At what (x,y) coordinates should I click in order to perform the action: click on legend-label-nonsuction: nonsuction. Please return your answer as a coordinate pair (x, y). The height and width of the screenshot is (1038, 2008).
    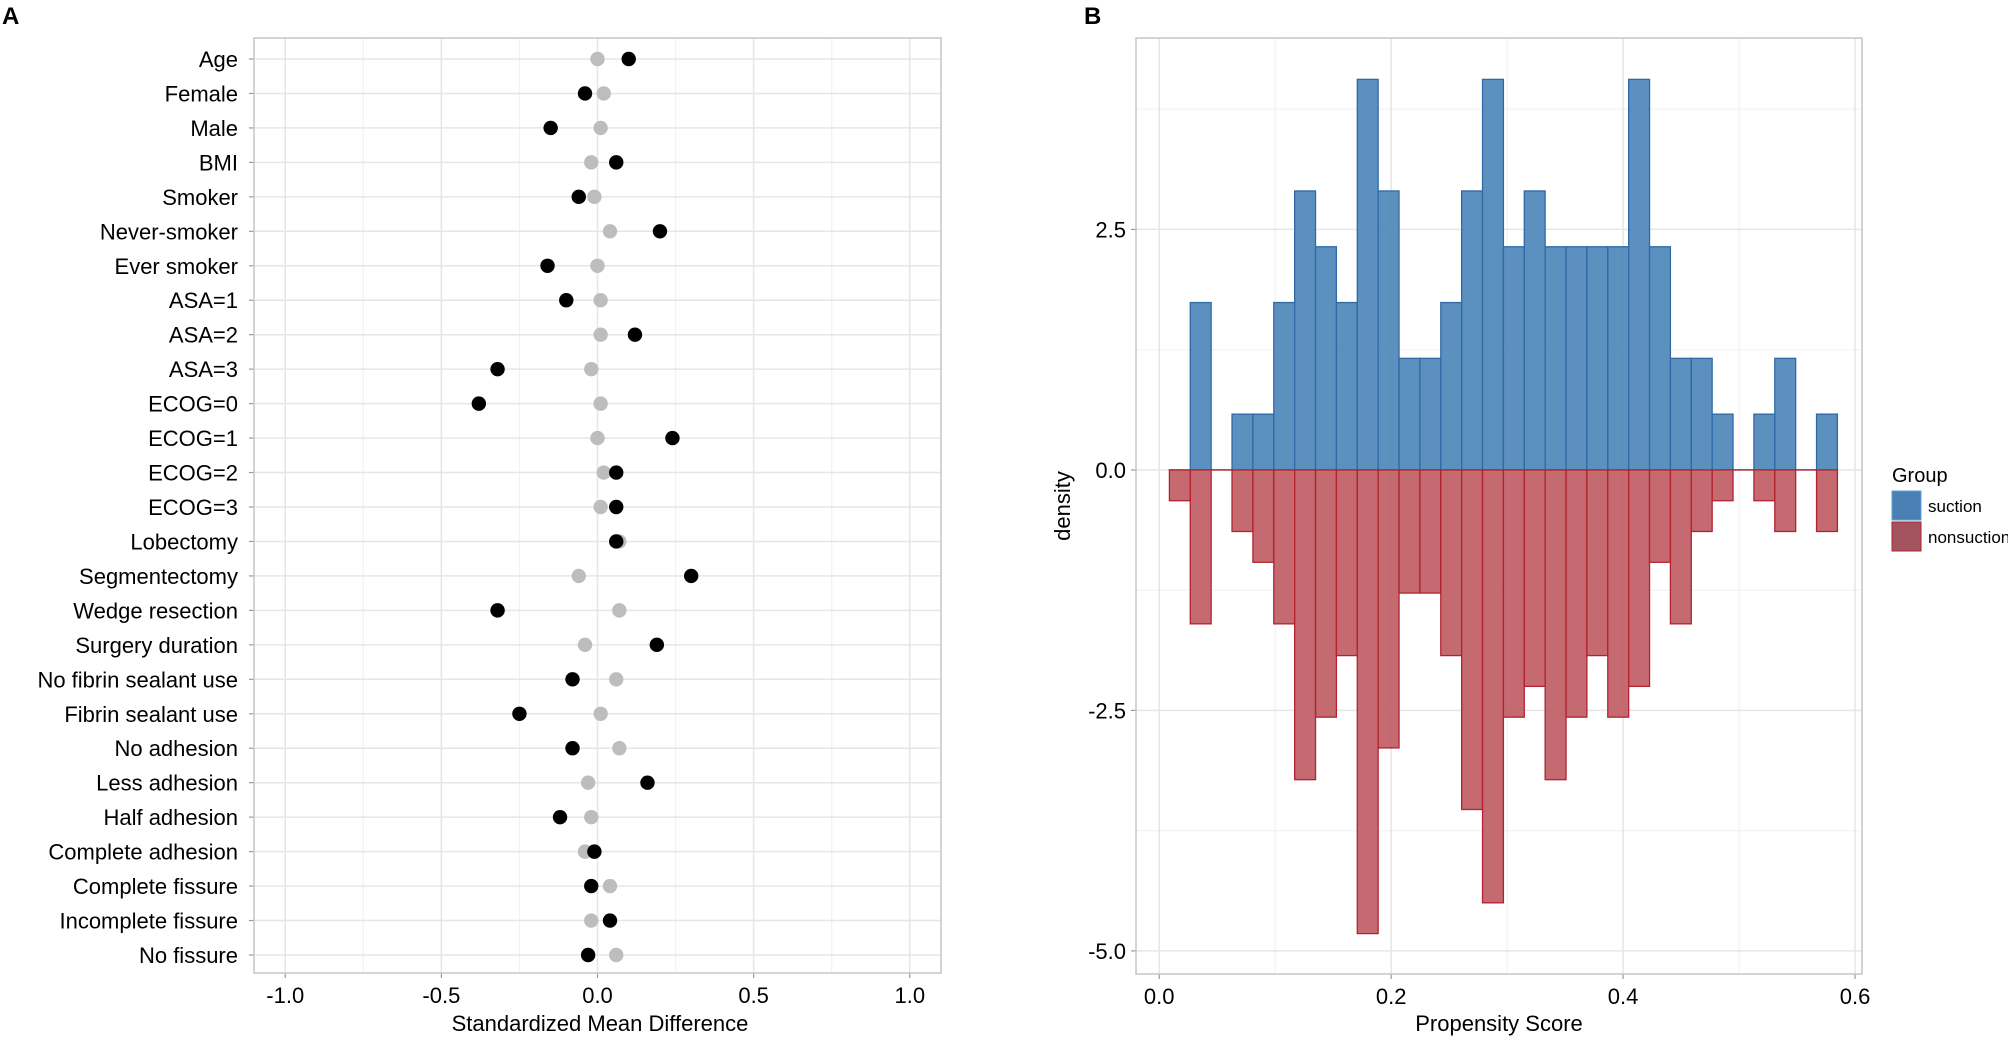
    Looking at the image, I should click on (1968, 537).